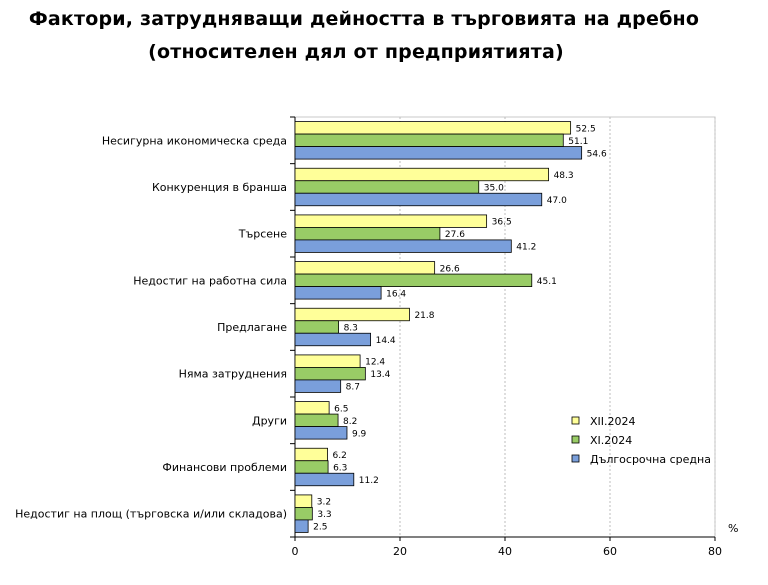 The image size is (768, 585). Describe the element at coordinates (295, 551) in the screenshot. I see `x-tick-label-0: 0` at that location.